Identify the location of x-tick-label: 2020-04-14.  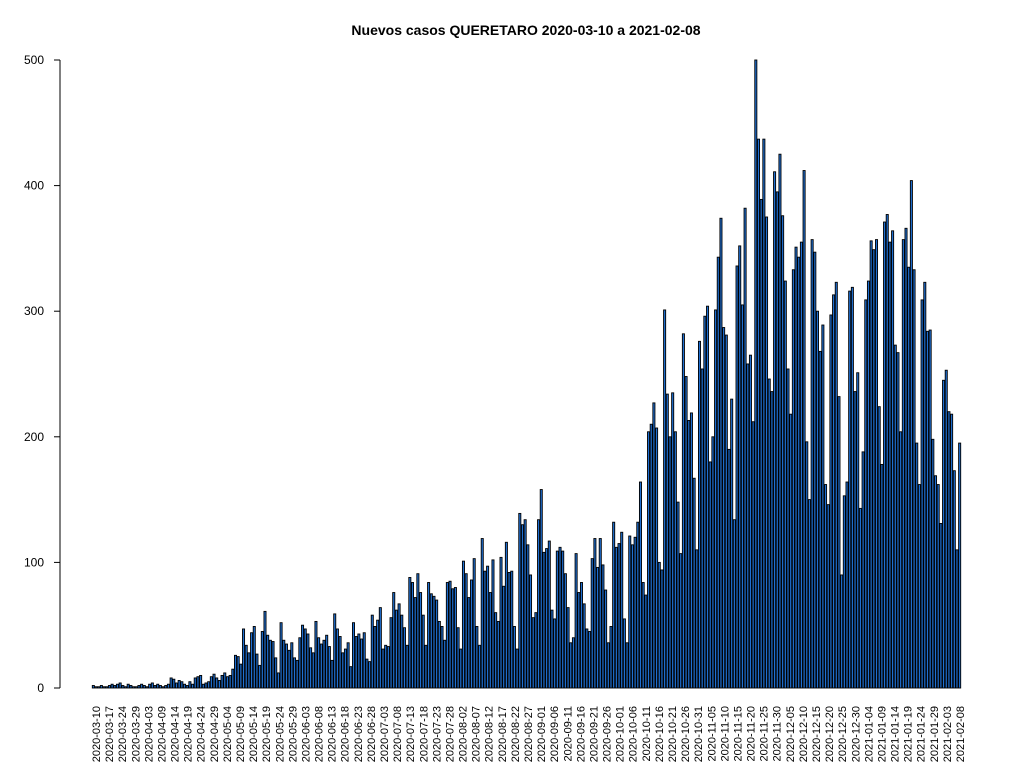
(176, 734).